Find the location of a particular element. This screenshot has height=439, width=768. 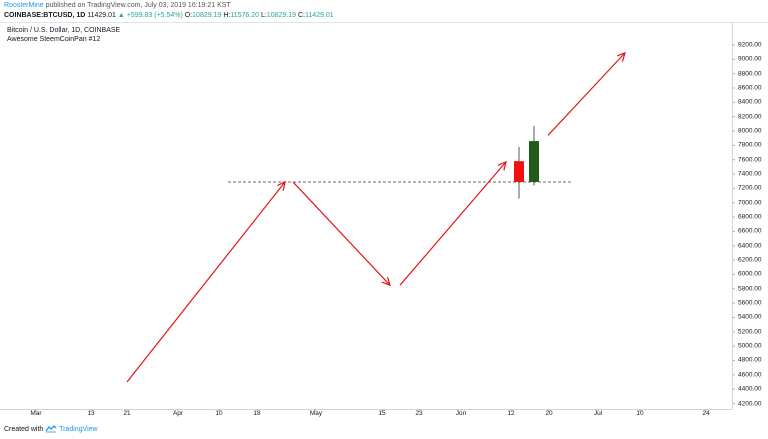

time-scale is located at coordinates (366, 414).